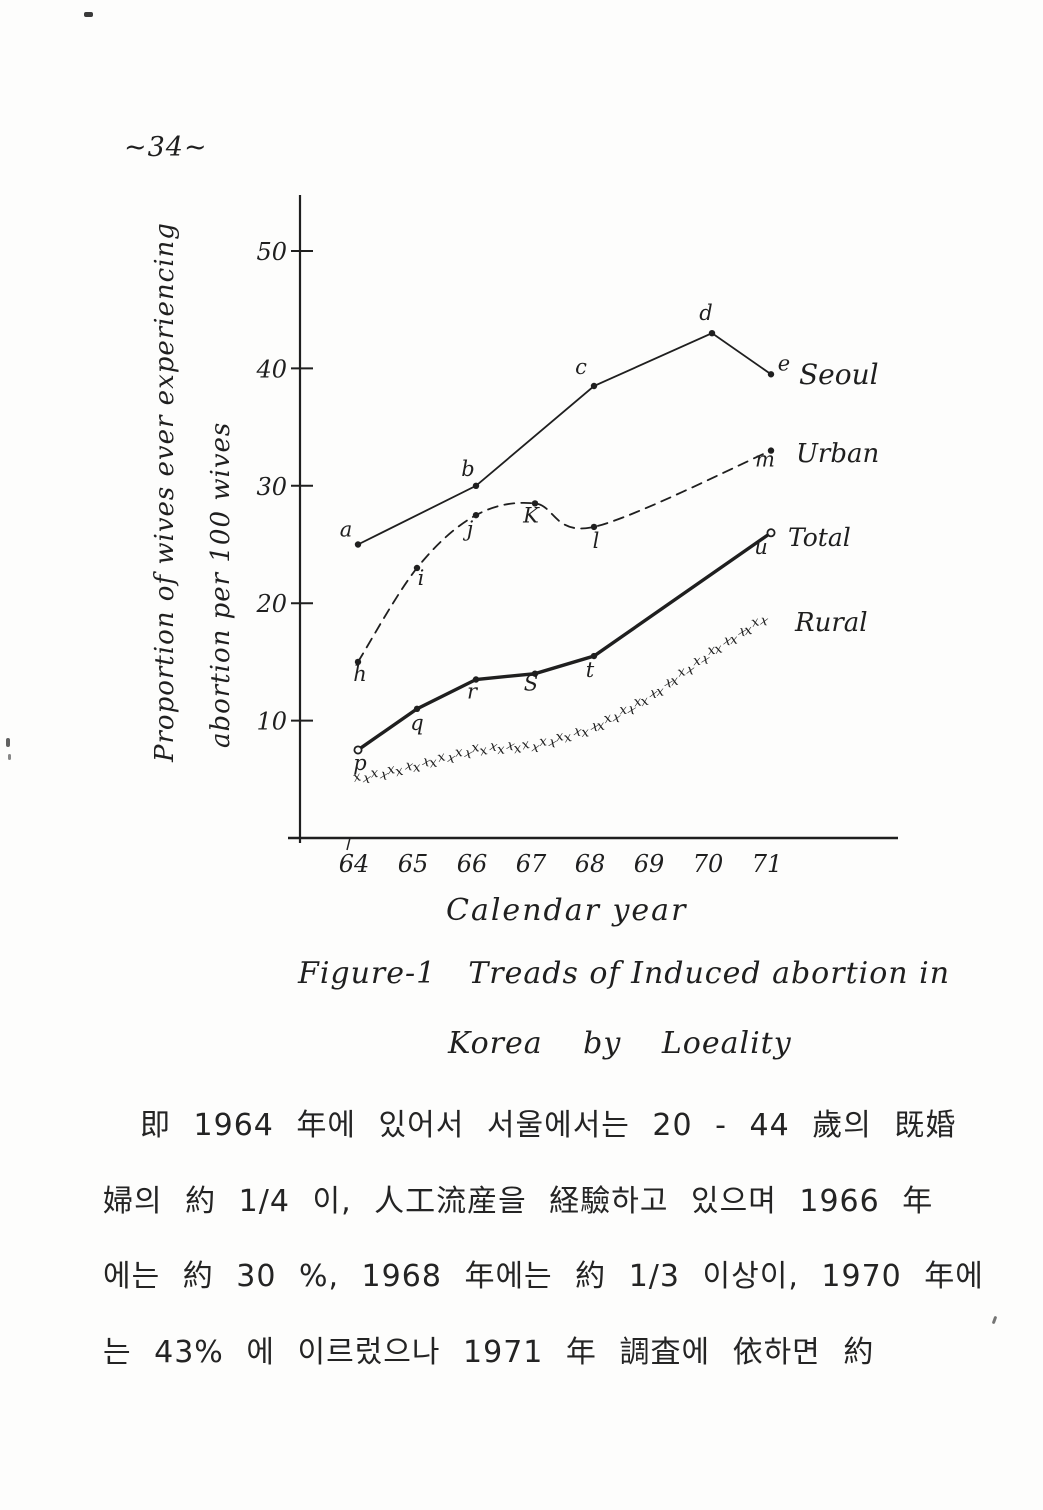 The image size is (1043, 1510). What do you see at coordinates (594, 656) in the screenshot?
I see `data-point-t` at bounding box center [594, 656].